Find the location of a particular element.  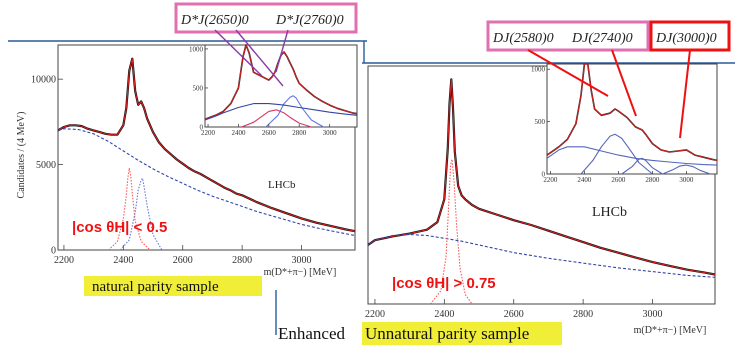

series-line-d2-2460- is located at coordinates (141, 214).